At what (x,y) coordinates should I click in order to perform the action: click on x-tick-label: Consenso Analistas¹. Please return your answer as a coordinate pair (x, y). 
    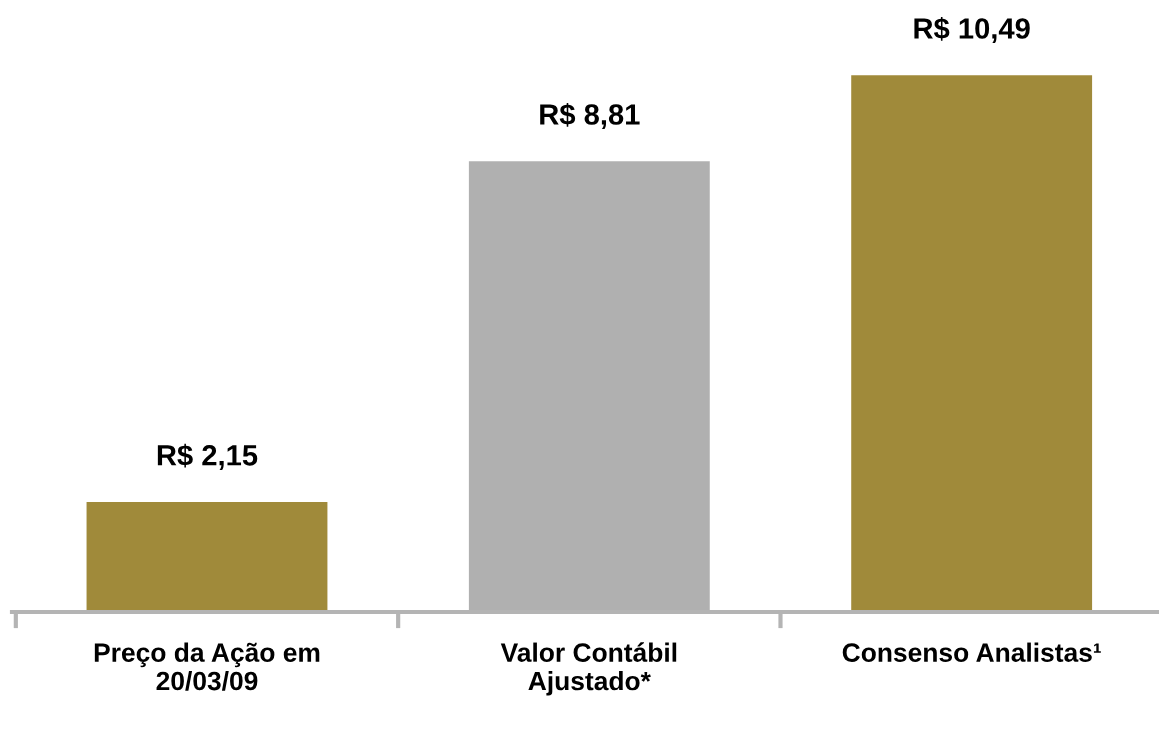
    Looking at the image, I should click on (971, 652).